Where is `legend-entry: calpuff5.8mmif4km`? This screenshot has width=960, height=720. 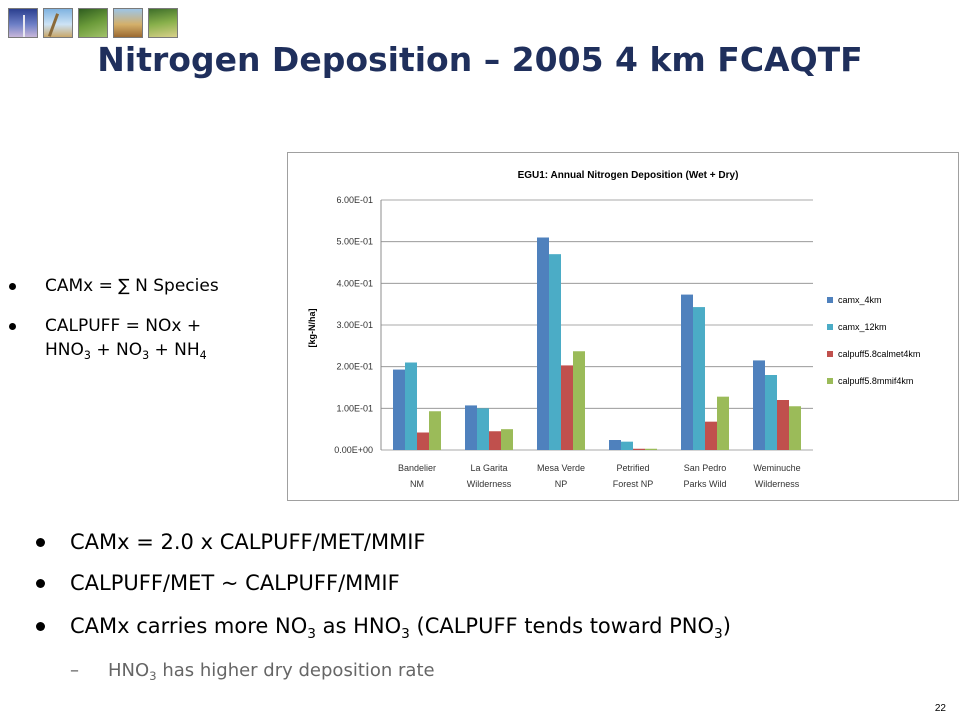
legend-entry: calpuff5.8mmif4km is located at coordinates (875, 381).